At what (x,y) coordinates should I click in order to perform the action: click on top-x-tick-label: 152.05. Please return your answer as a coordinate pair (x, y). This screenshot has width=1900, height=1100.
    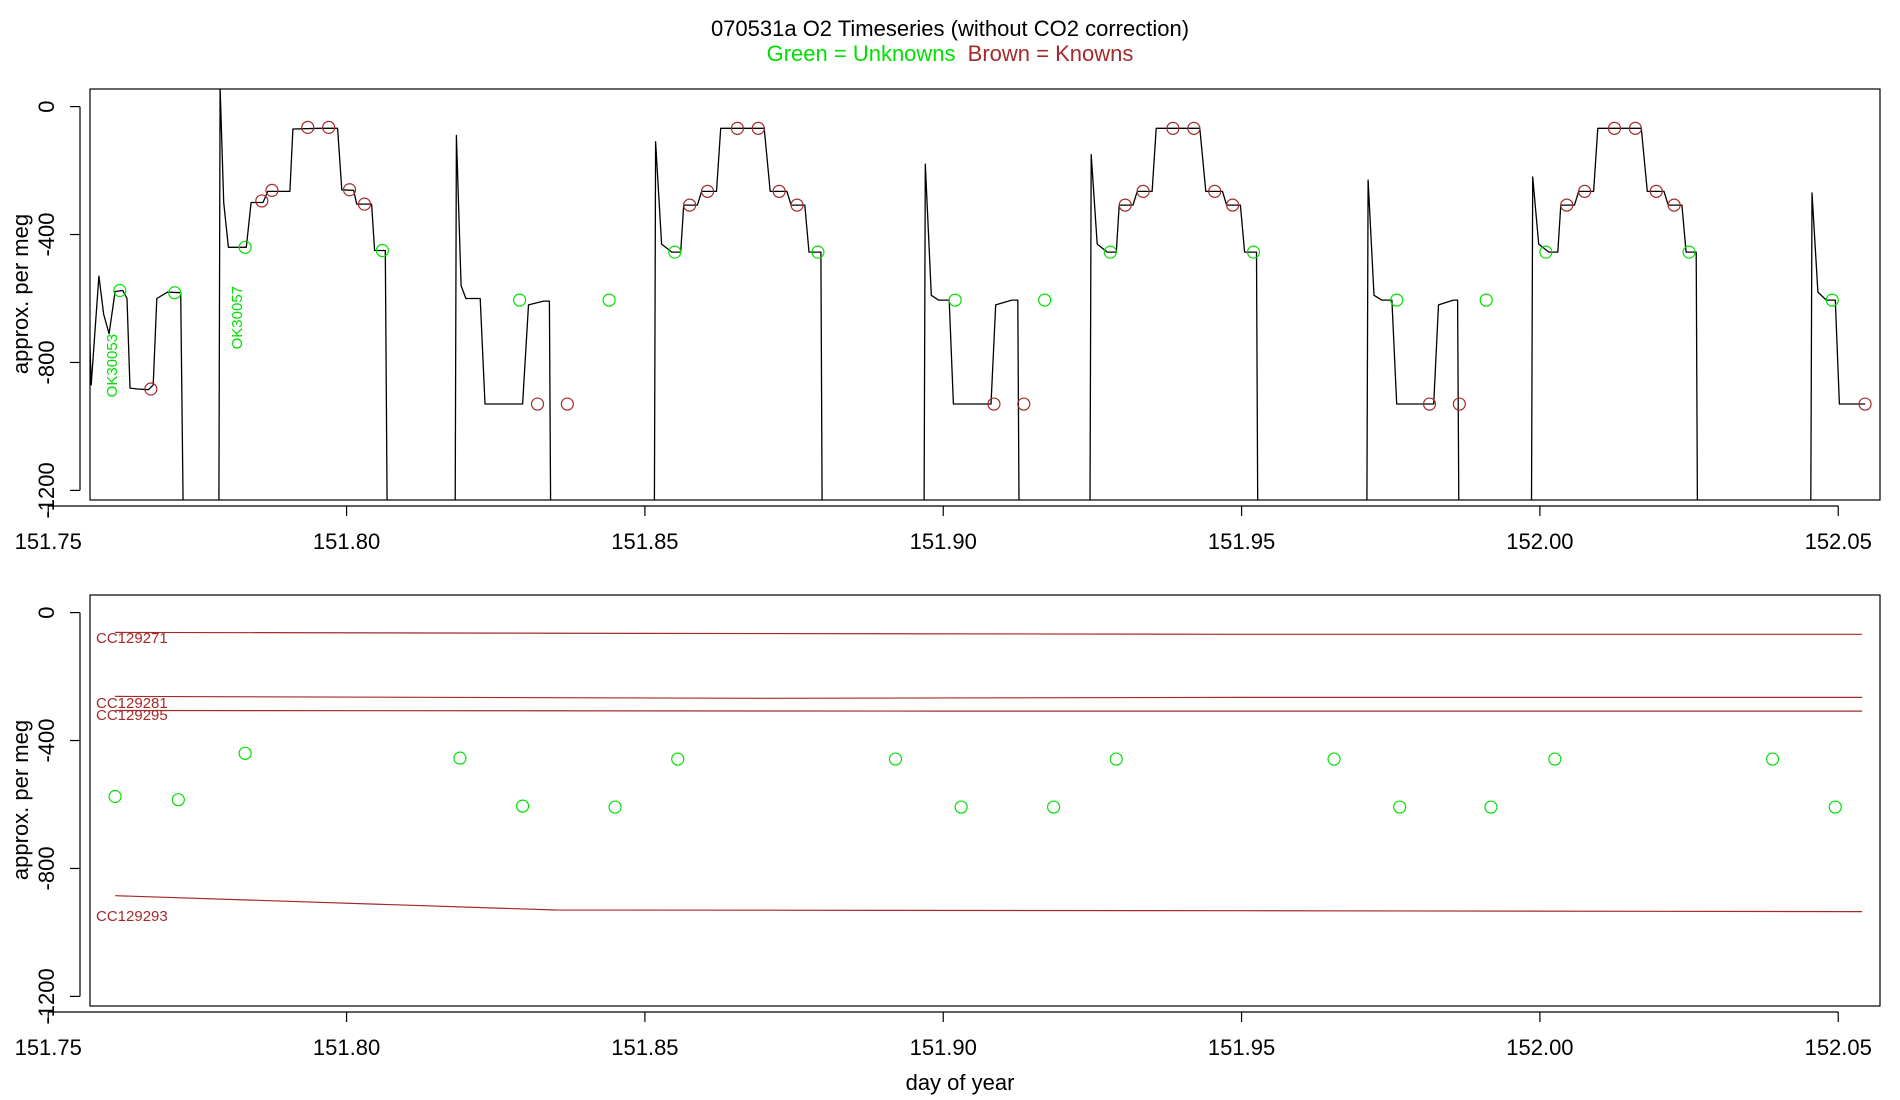
    Looking at the image, I should click on (1838, 541).